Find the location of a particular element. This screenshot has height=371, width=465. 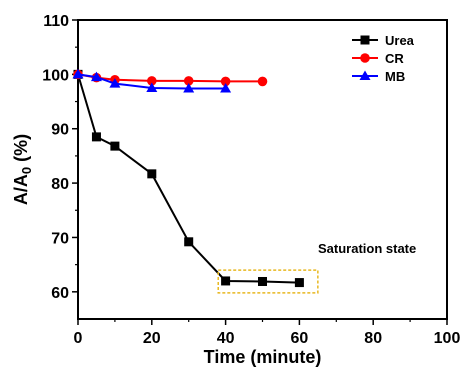

y-tick-label: 80 is located at coordinates (60, 184).